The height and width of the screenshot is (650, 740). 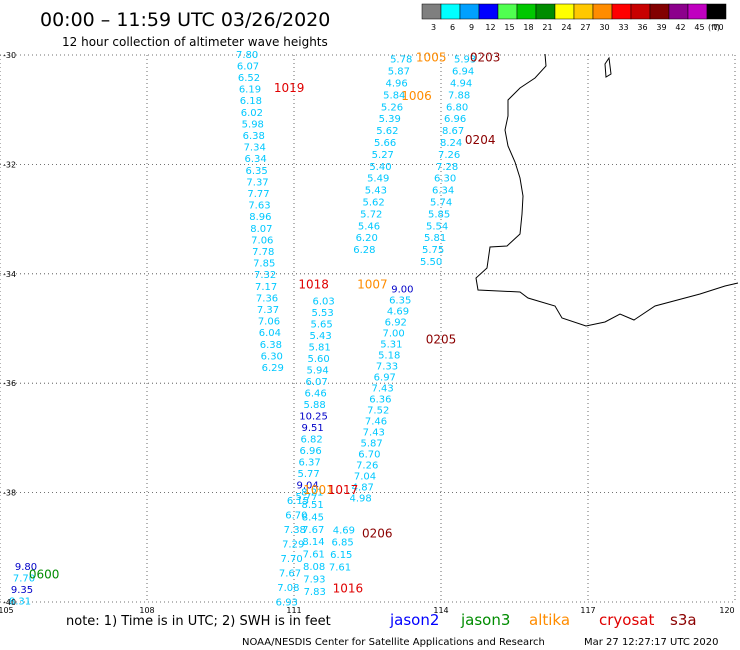 I want to click on swh-value: 8.14, so click(x=313, y=542).